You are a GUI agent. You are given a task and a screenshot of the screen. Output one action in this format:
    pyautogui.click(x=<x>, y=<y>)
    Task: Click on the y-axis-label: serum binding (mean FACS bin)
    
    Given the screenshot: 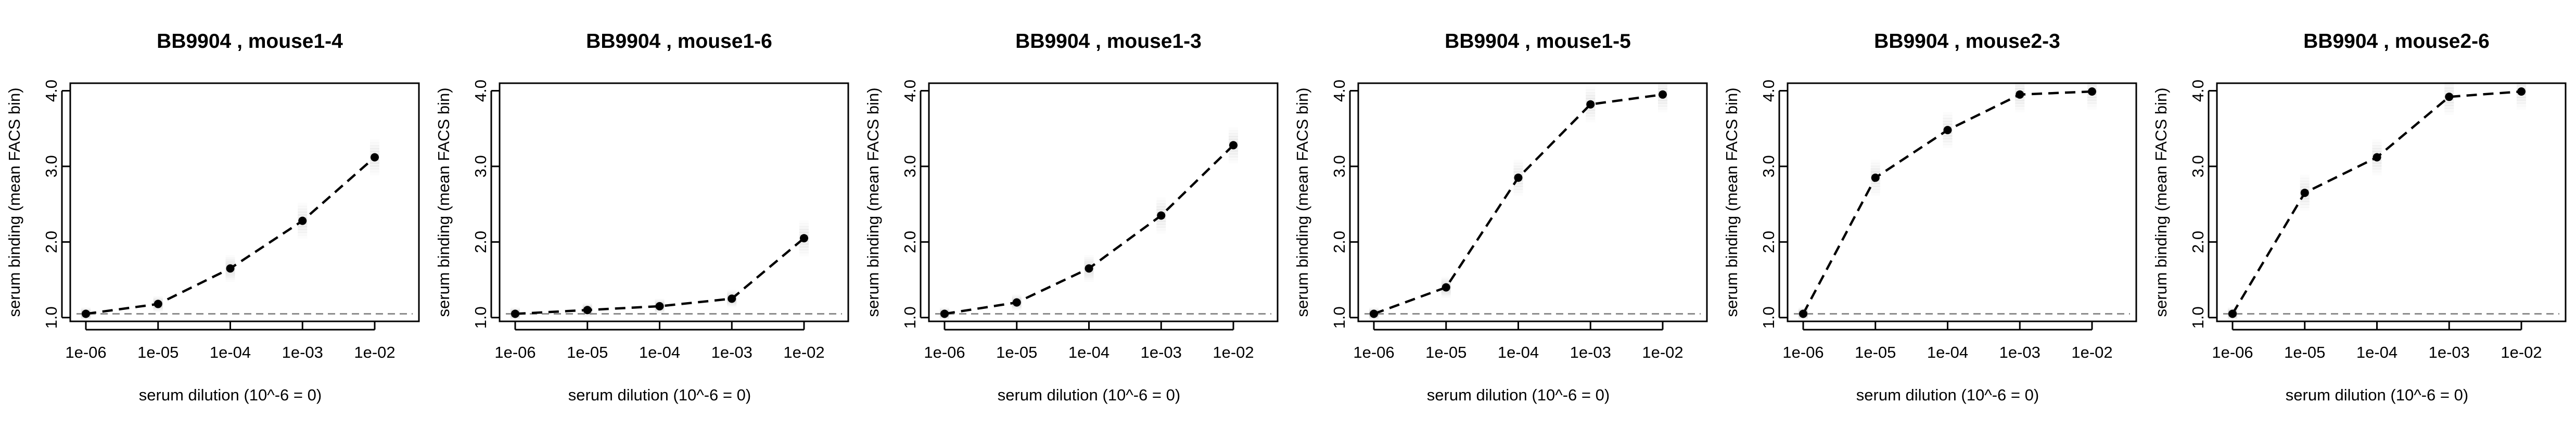 What is the action you would take?
    pyautogui.click(x=1732, y=202)
    